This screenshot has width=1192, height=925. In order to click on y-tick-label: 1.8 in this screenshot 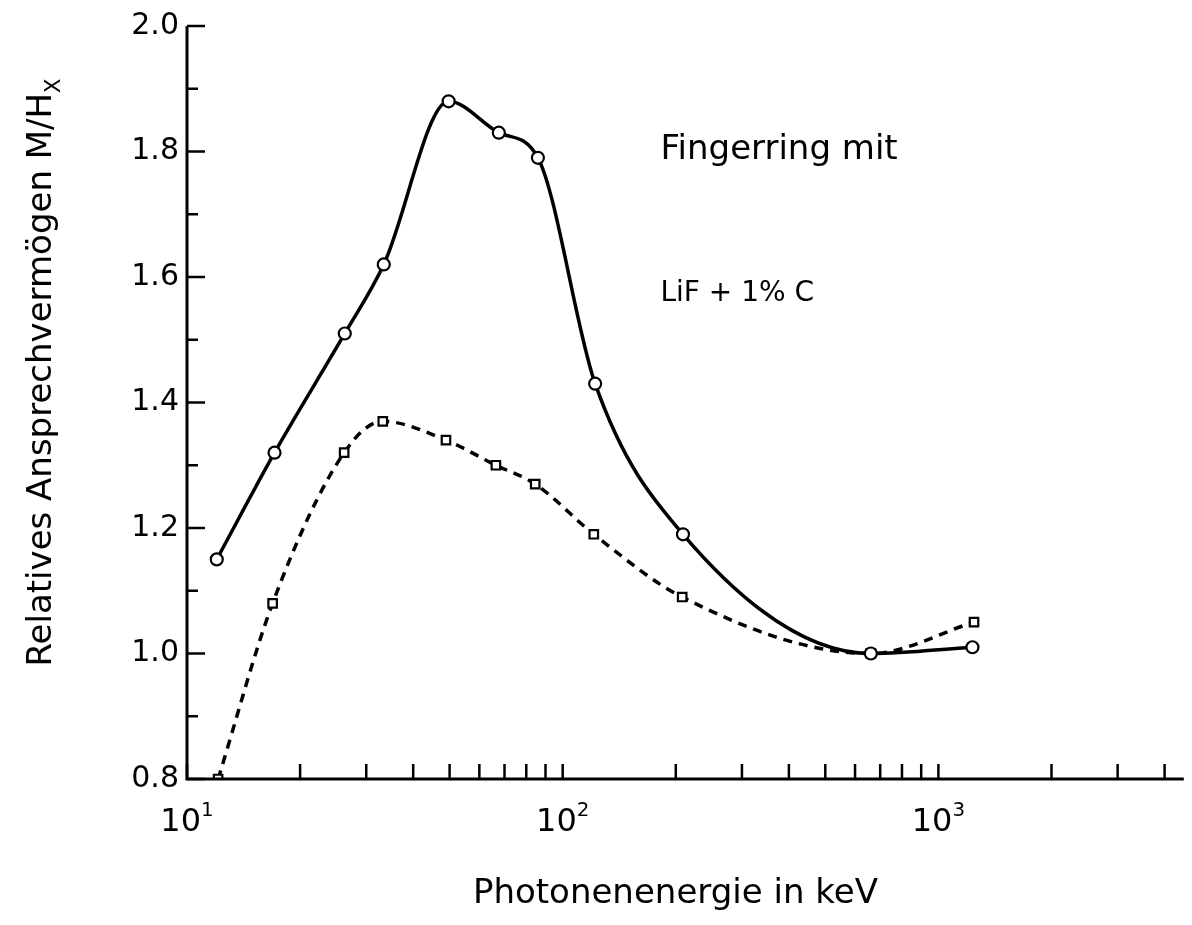, I will do `click(155, 149)`.